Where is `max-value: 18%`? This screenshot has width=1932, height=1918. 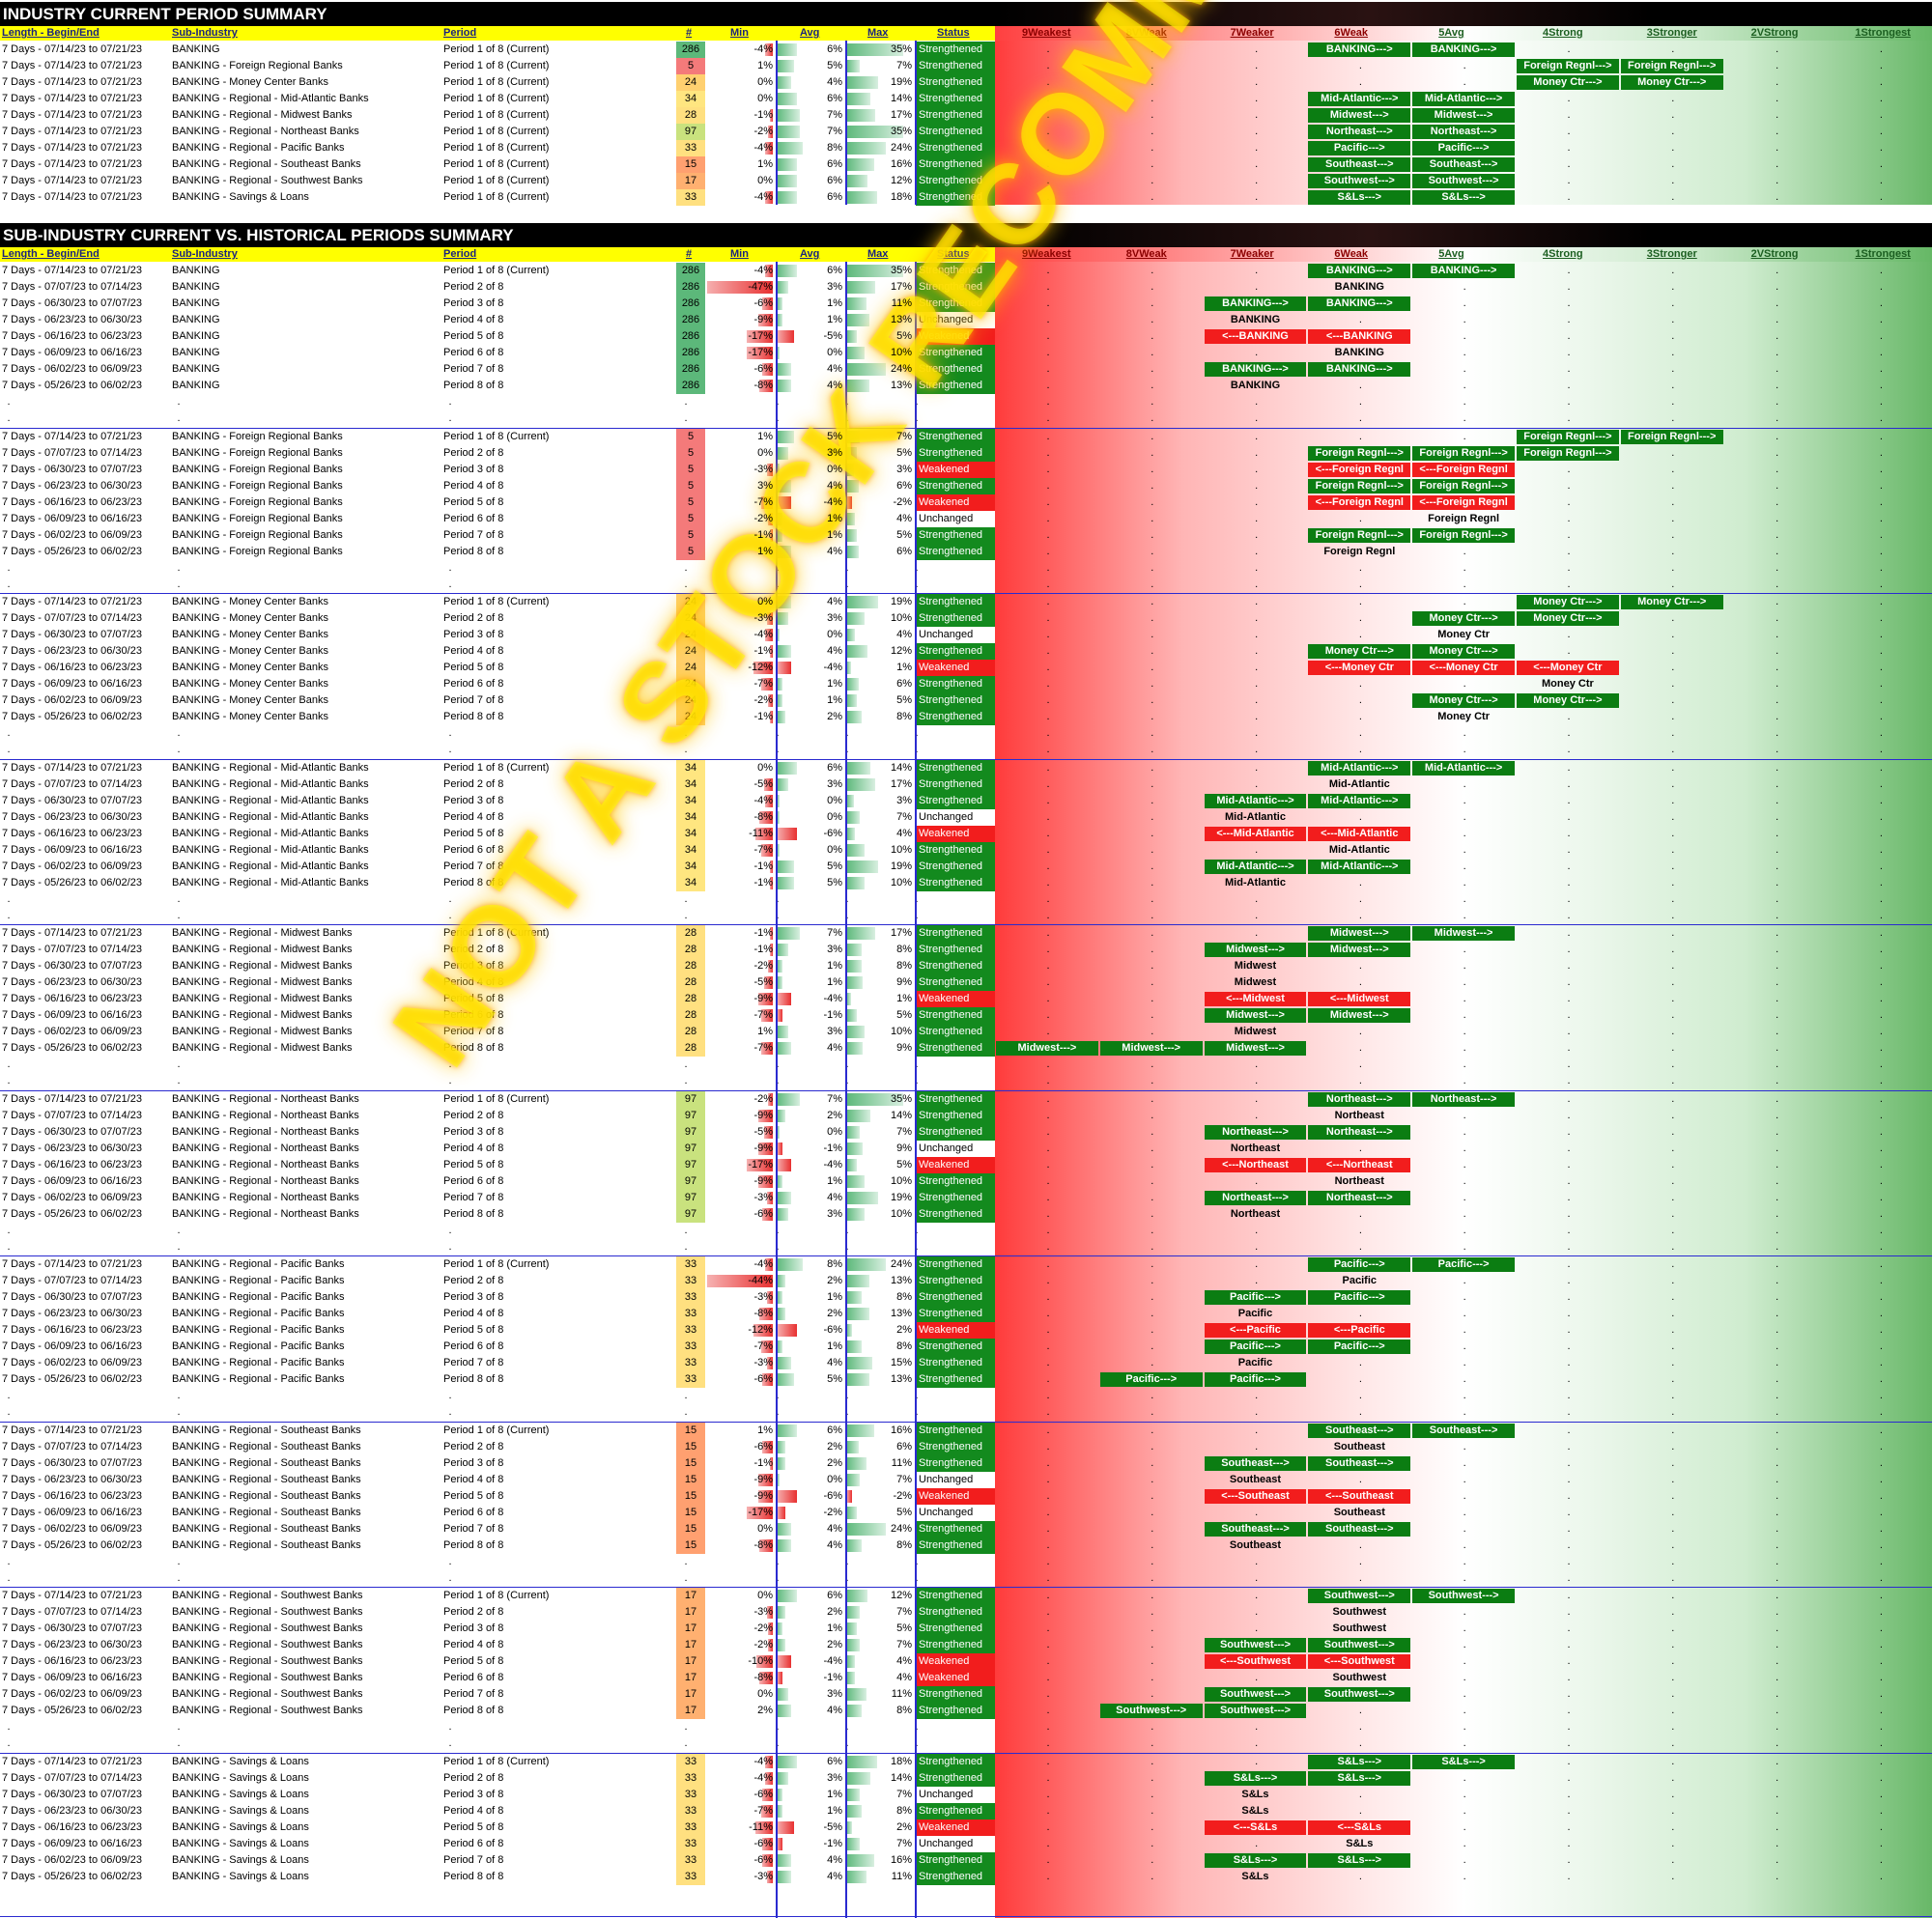 max-value: 18% is located at coordinates (901, 1761).